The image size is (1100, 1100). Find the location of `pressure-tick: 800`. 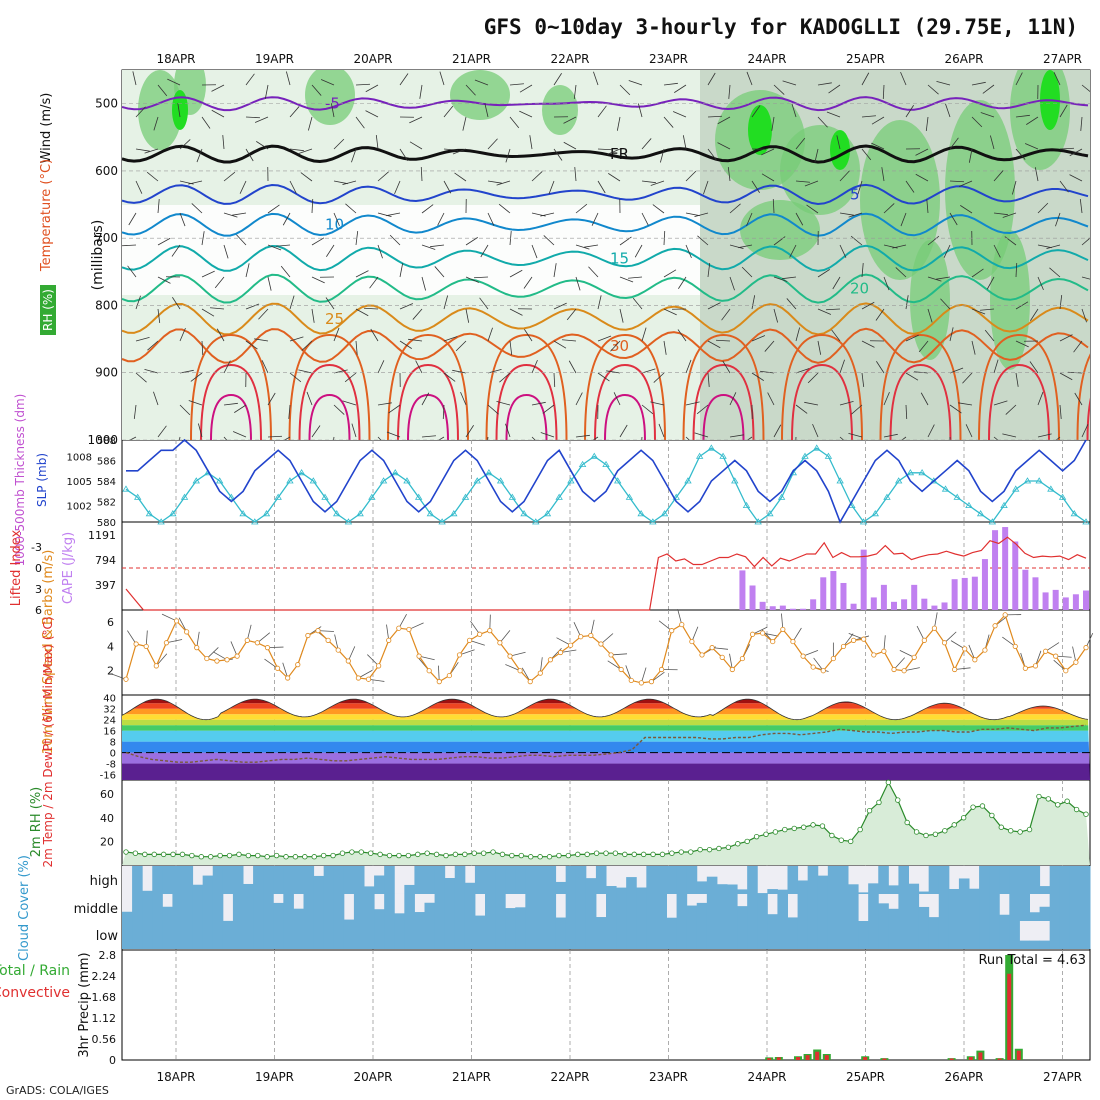

pressure-tick: 800 is located at coordinates (106, 305).